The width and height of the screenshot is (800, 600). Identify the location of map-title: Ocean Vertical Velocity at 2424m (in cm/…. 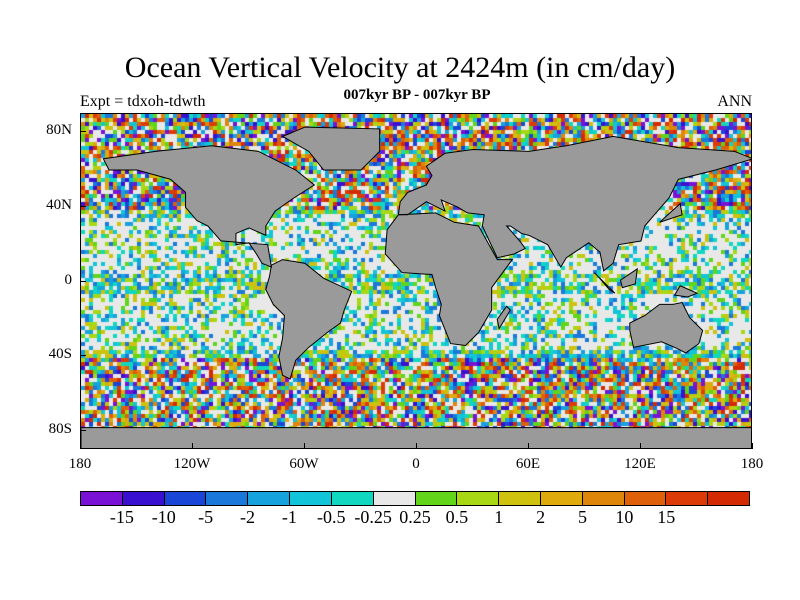
(400, 67).